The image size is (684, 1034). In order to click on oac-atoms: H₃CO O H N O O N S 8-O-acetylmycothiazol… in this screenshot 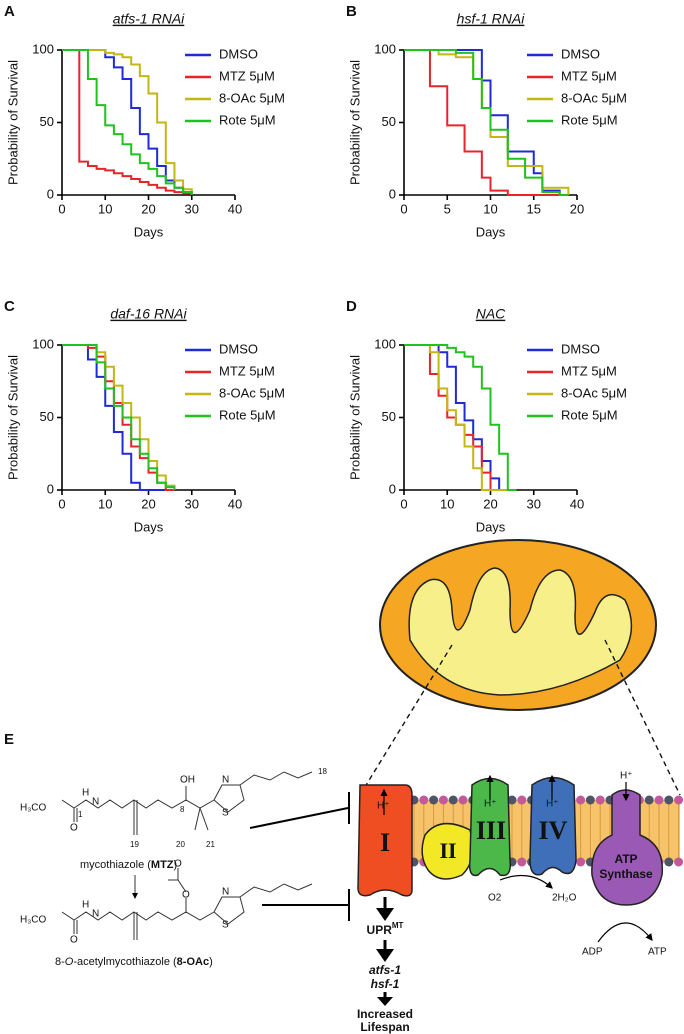, I will do `click(124, 913)`.